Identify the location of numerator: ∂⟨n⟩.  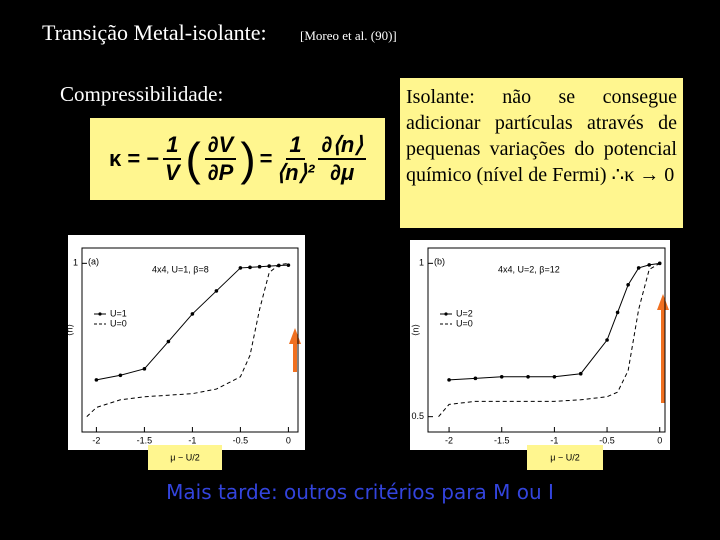
(342, 146).